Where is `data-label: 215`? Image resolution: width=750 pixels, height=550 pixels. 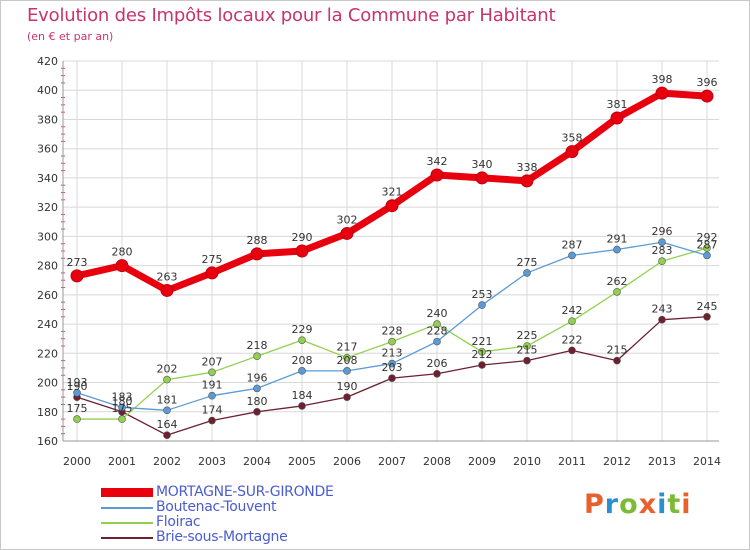
data-label: 215 is located at coordinates (617, 350).